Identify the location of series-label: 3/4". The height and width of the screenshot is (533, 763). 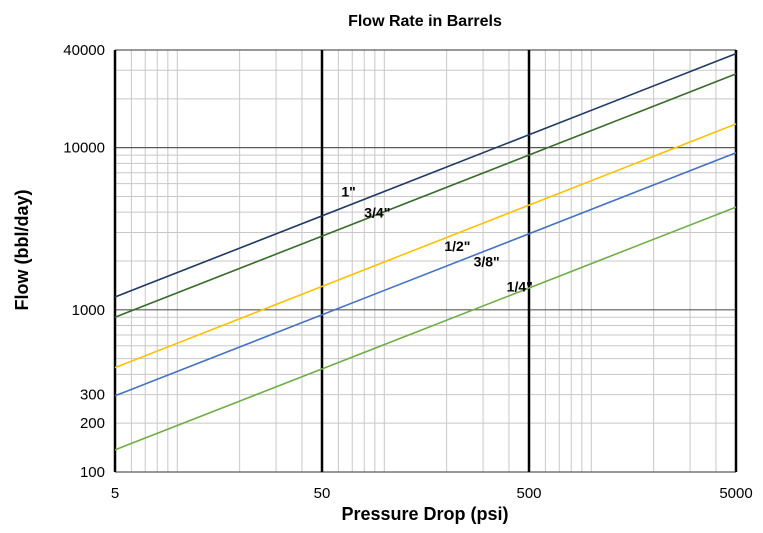
(377, 213).